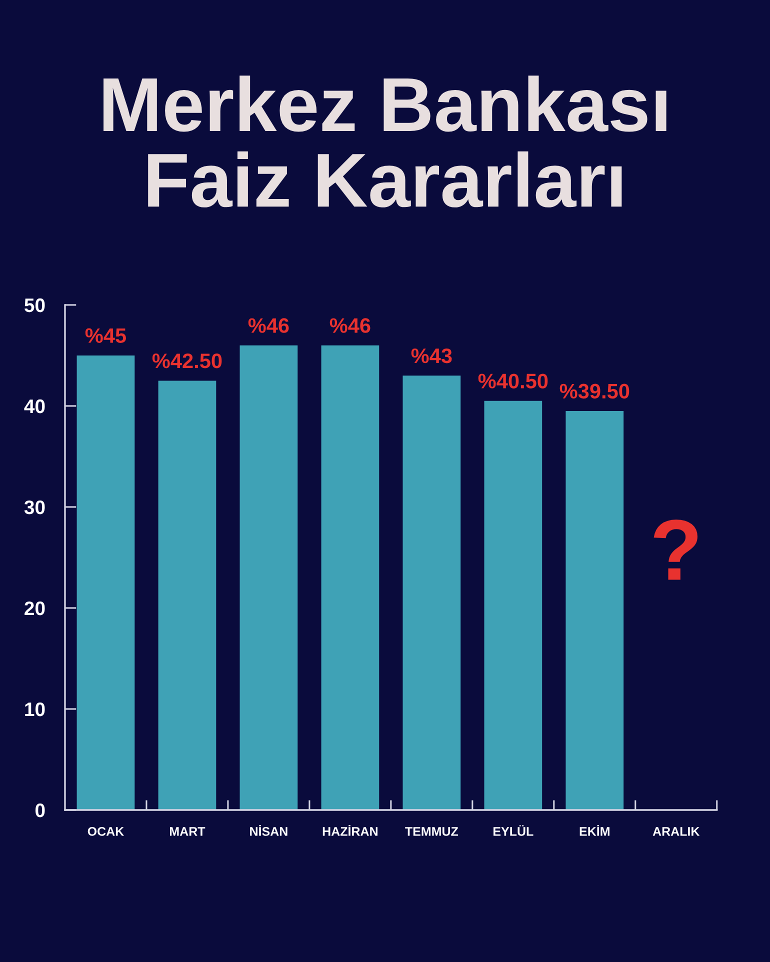  I want to click on data-label: %42.50, so click(187, 361).